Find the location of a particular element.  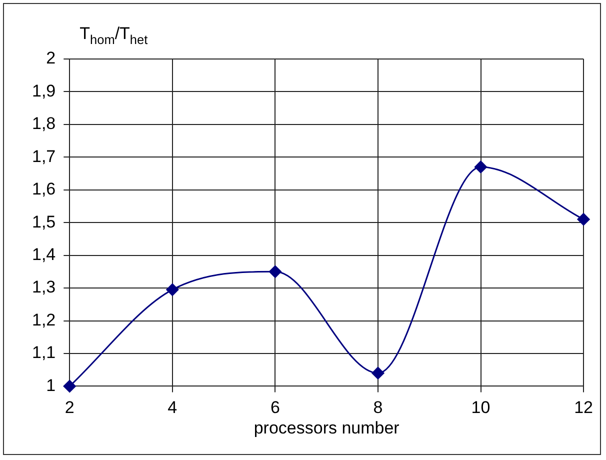

x-tick-label: 4 is located at coordinates (173, 408).